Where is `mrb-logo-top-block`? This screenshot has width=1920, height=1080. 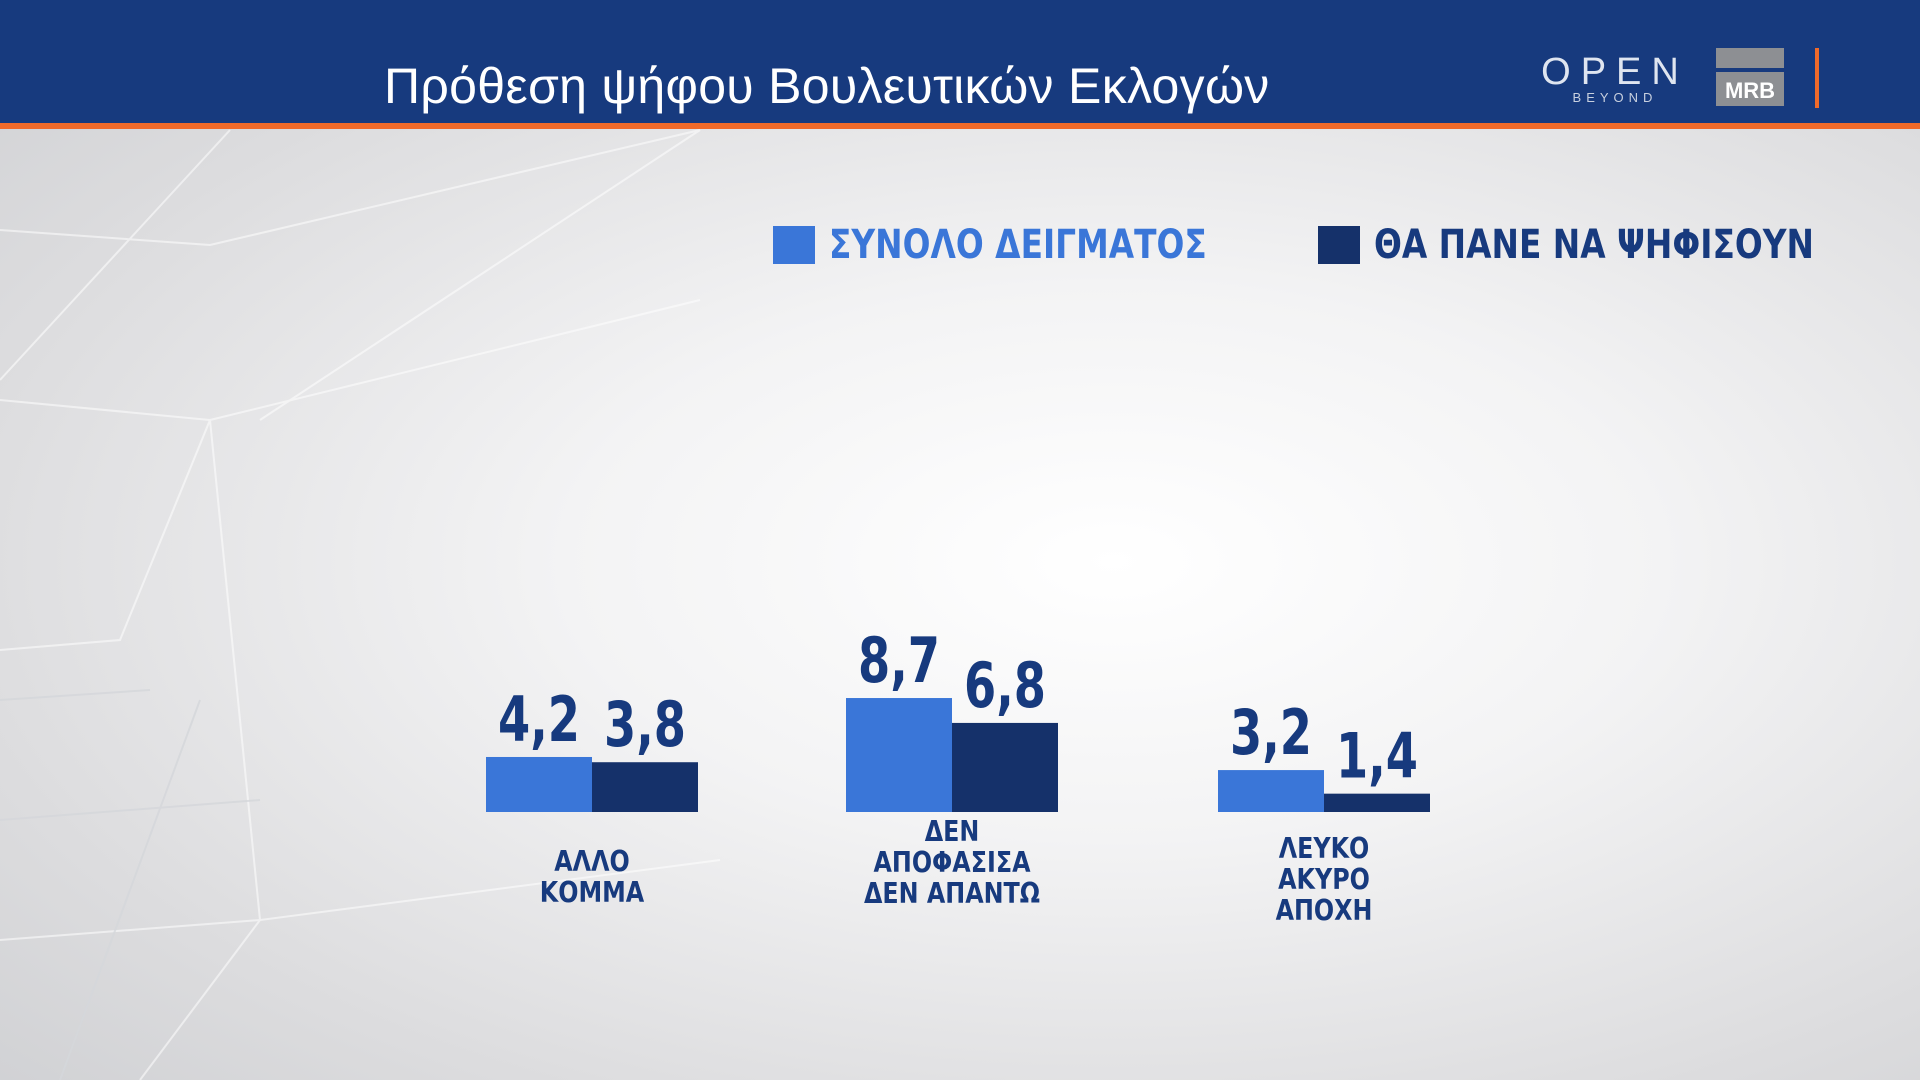 mrb-logo-top-block is located at coordinates (1750, 58).